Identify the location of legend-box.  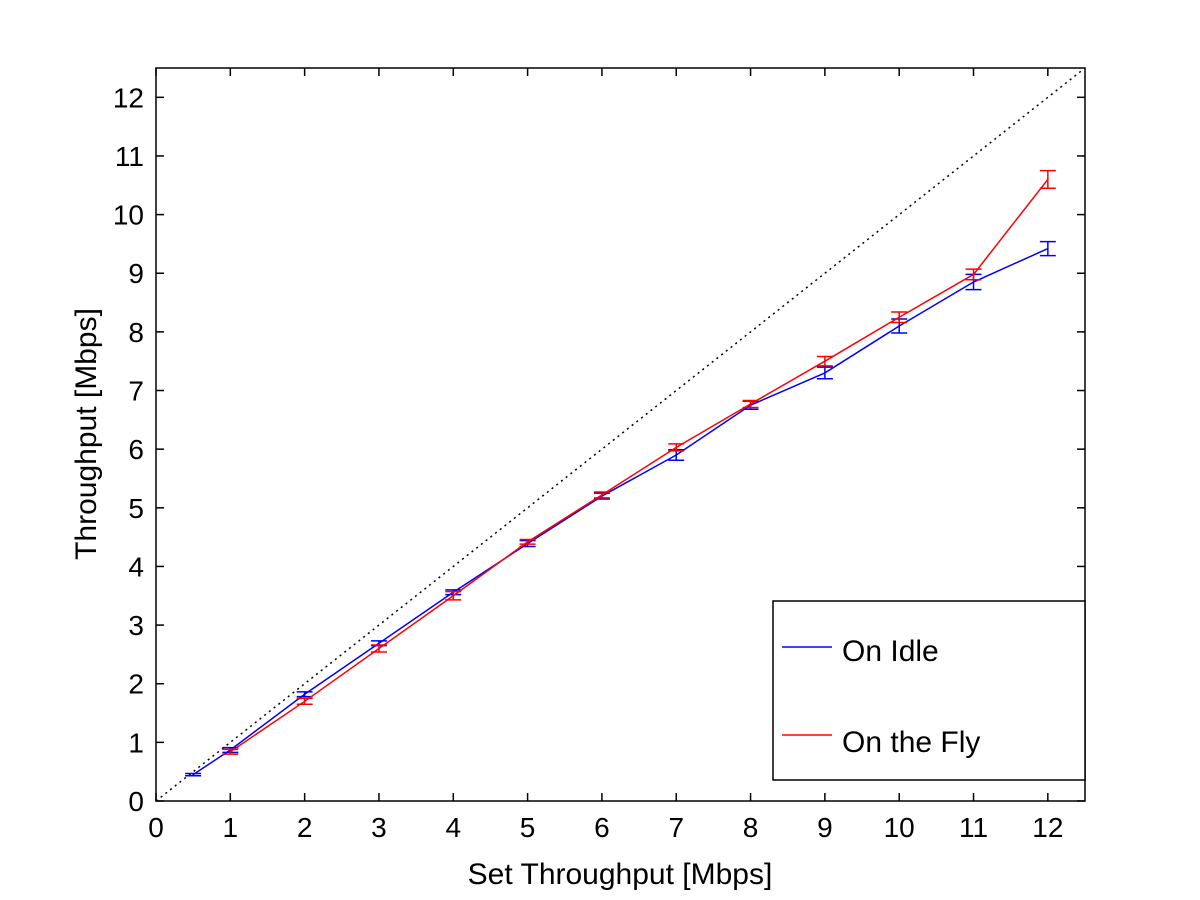
(929, 690).